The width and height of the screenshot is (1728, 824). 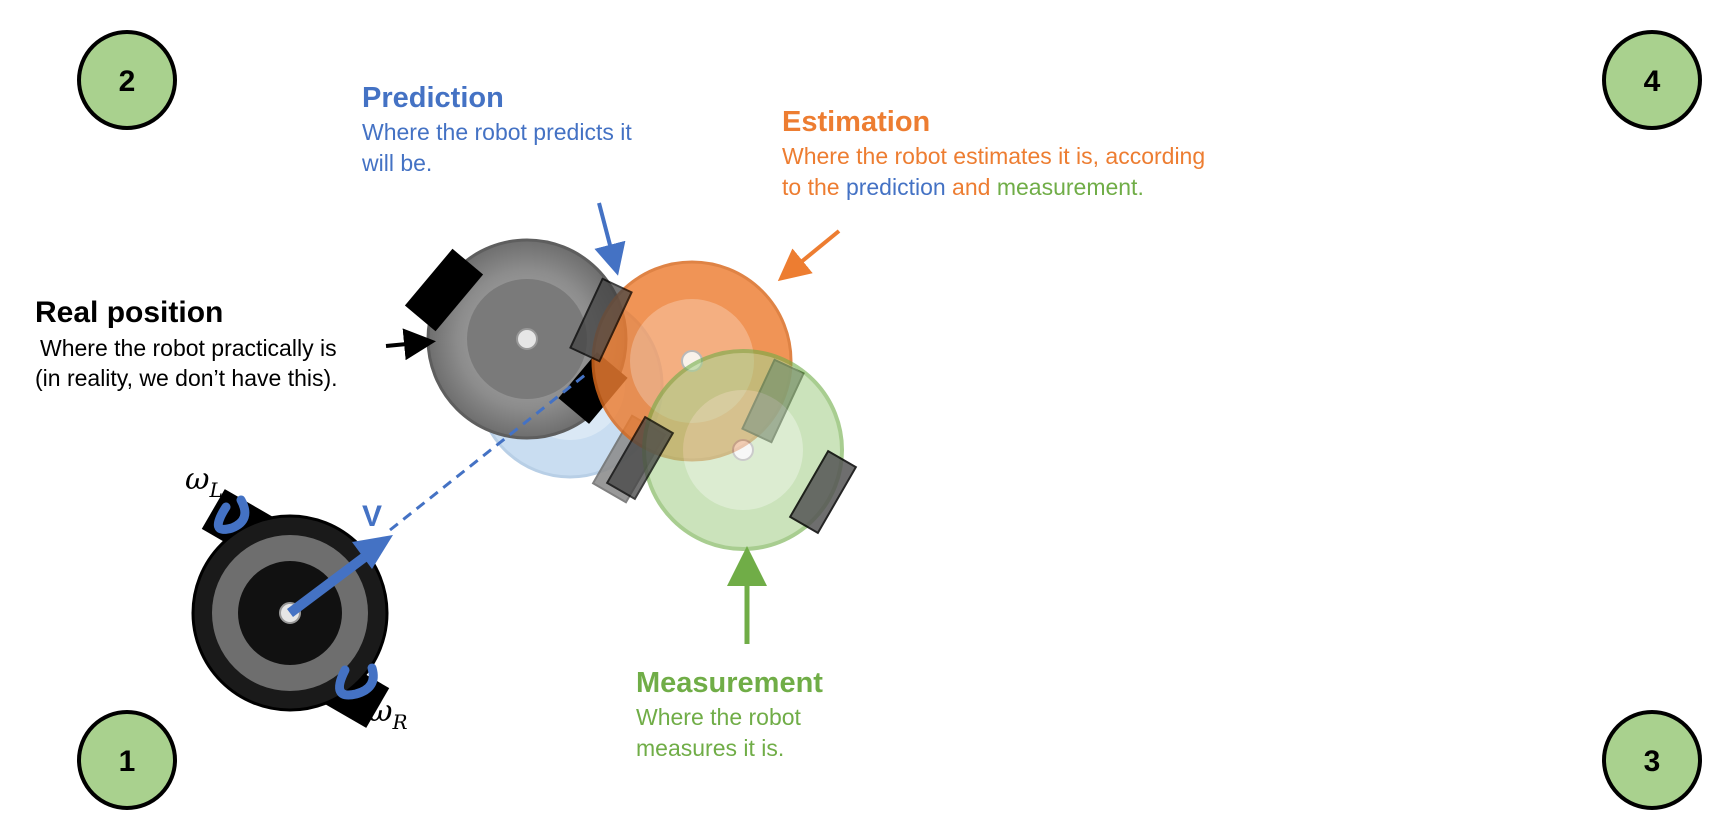 I want to click on corner-marker-1-label: 1, so click(x=127, y=761).